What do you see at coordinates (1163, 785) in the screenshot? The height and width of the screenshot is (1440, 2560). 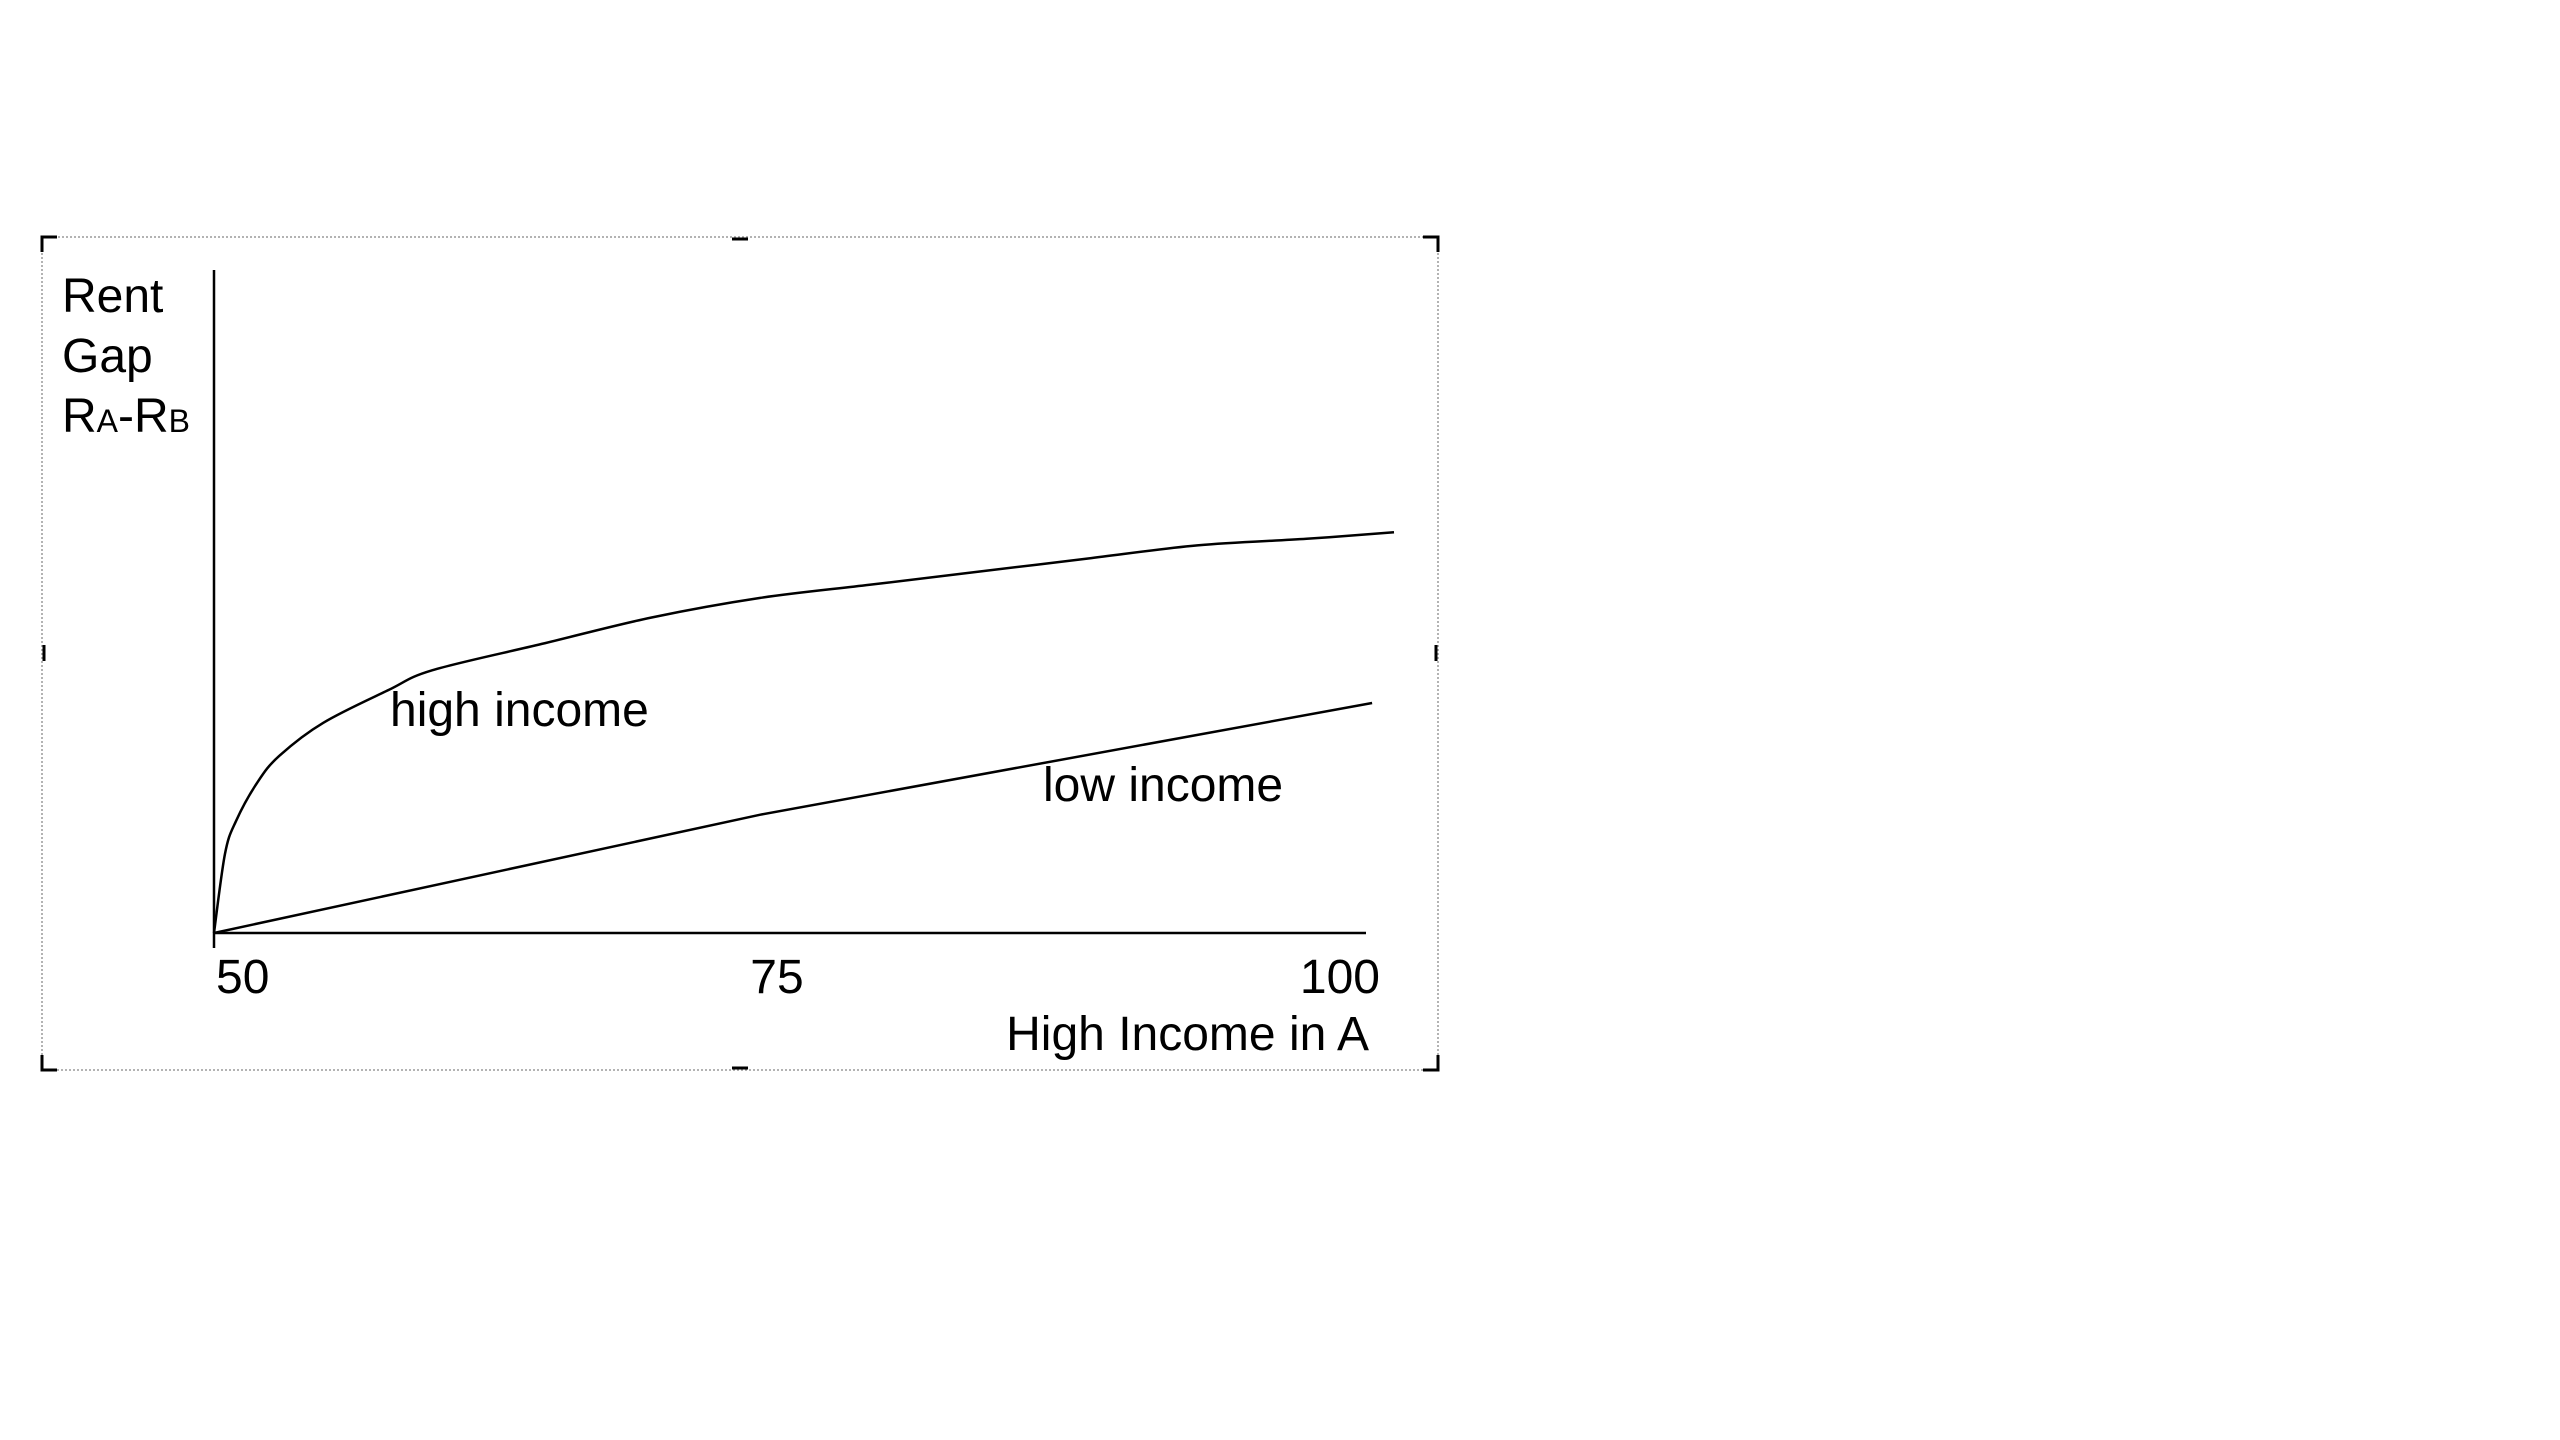 I see `series-label-low-income: low income` at bounding box center [1163, 785].